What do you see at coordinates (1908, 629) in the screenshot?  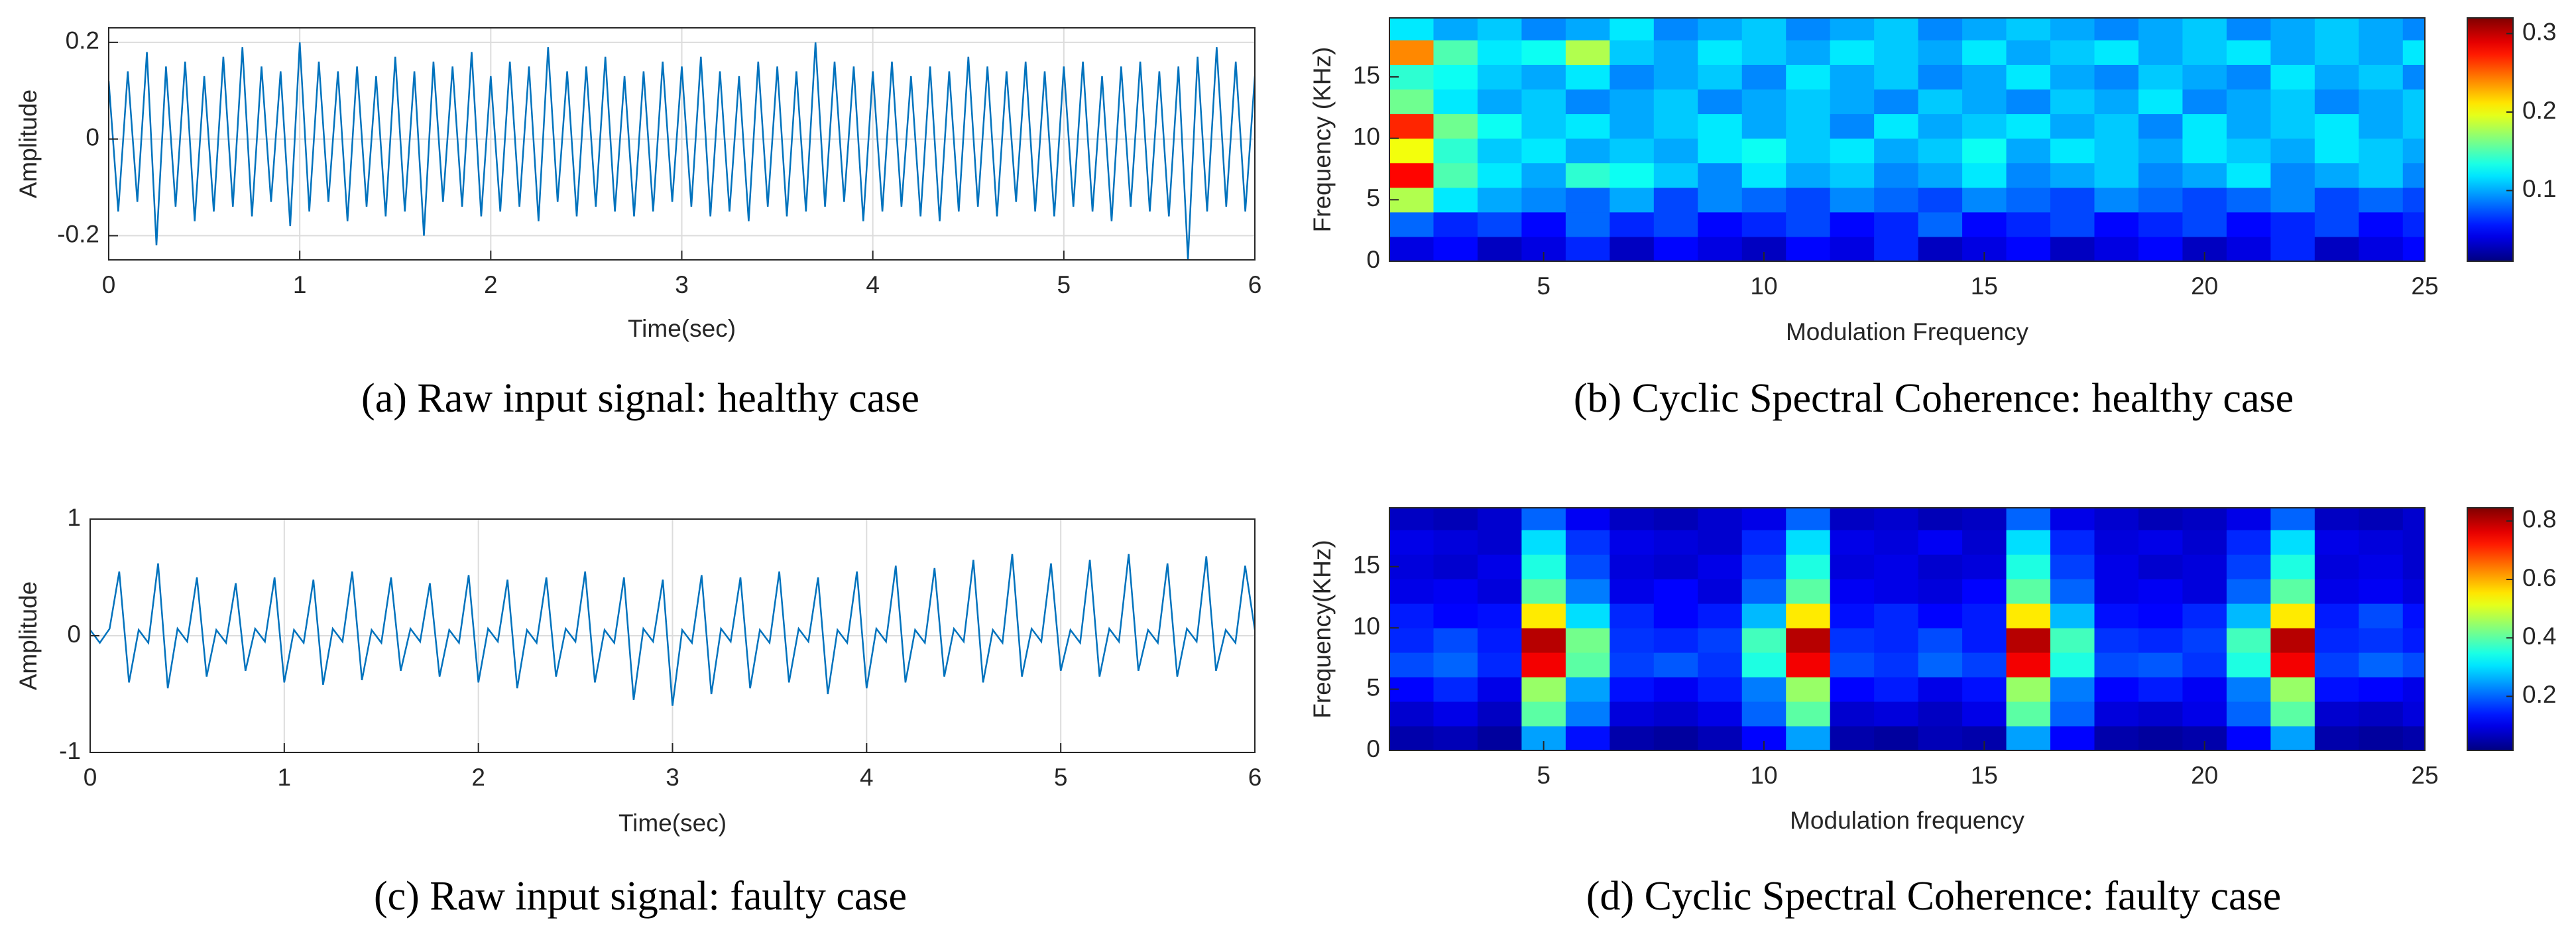 I see `axes-box` at bounding box center [1908, 629].